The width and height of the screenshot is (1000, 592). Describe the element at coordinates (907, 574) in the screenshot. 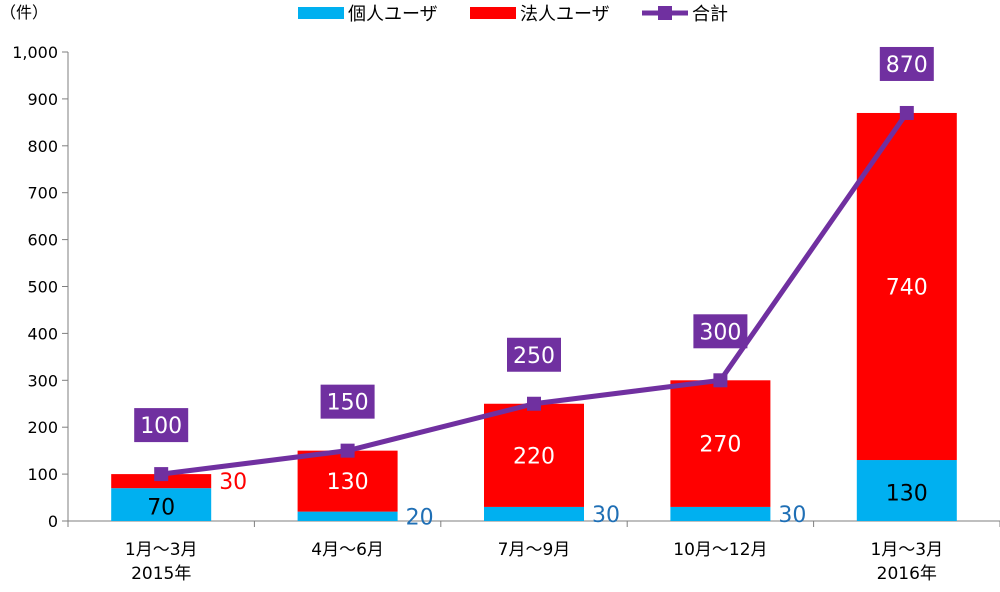

I see `x-tick-label: 2016年` at that location.